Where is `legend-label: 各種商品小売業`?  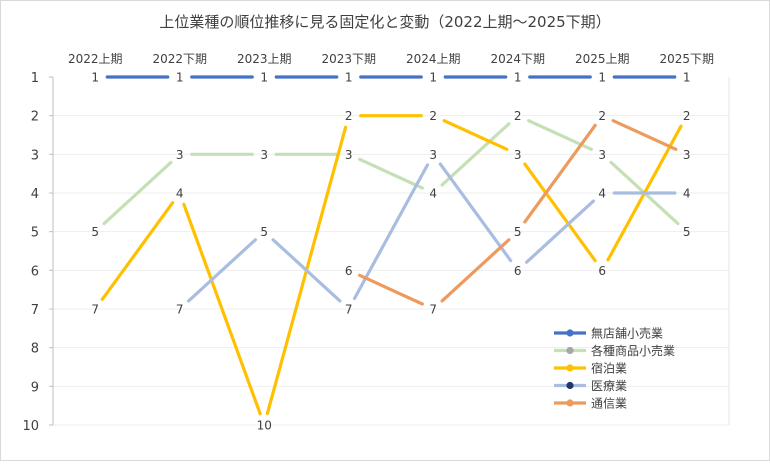
legend-label: 各種商品小売業 is located at coordinates (633, 350).